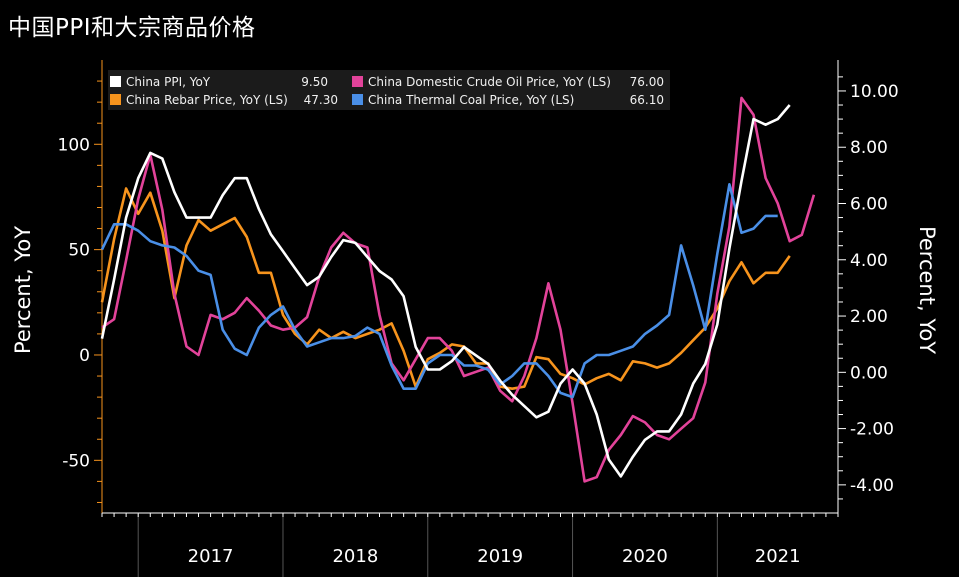  What do you see at coordinates (23, 290) in the screenshot?
I see `y-left-axis-title: Percent, YoY` at bounding box center [23, 290].